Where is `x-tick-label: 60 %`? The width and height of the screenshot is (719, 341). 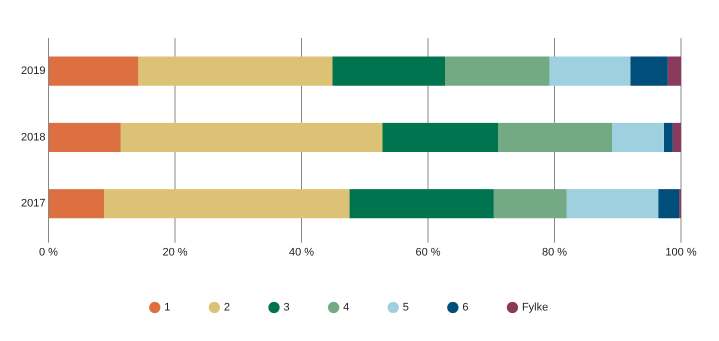 x-tick-label: 60 % is located at coordinates (428, 252).